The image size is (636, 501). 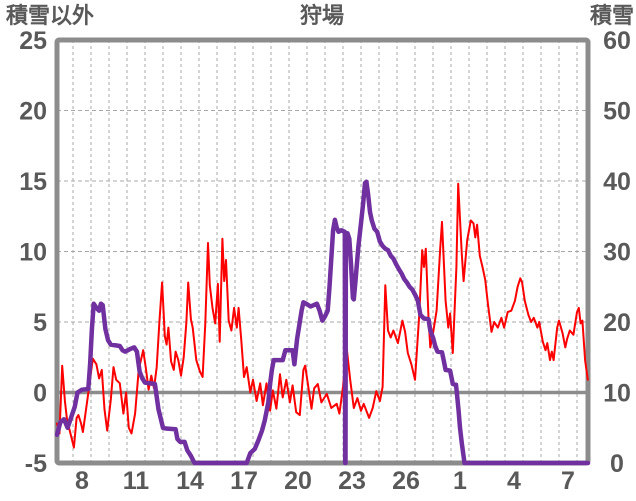 I want to click on x-axis-tick-label: 8, so click(x=82, y=481).